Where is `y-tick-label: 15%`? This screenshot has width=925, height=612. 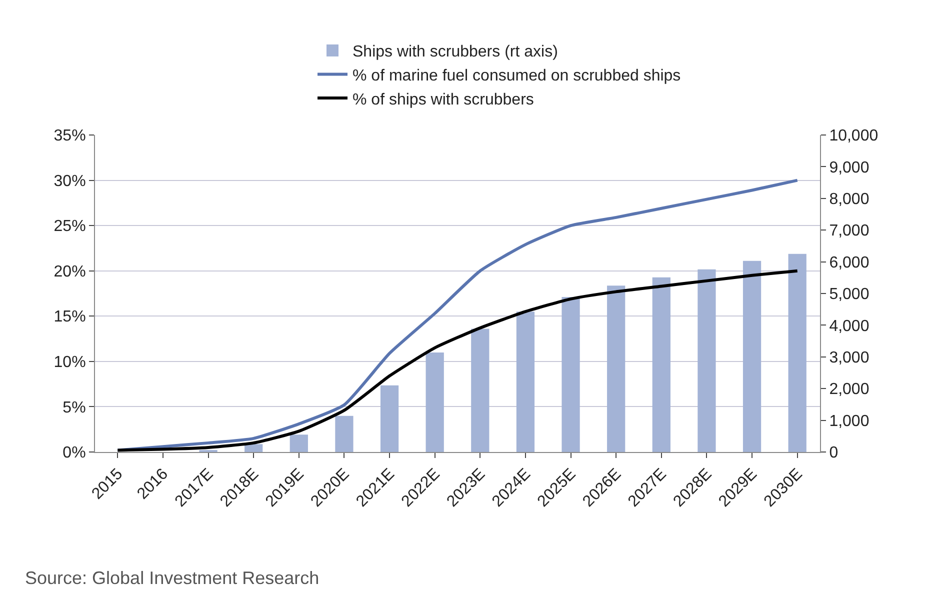
y-tick-label: 15% is located at coordinates (70, 317).